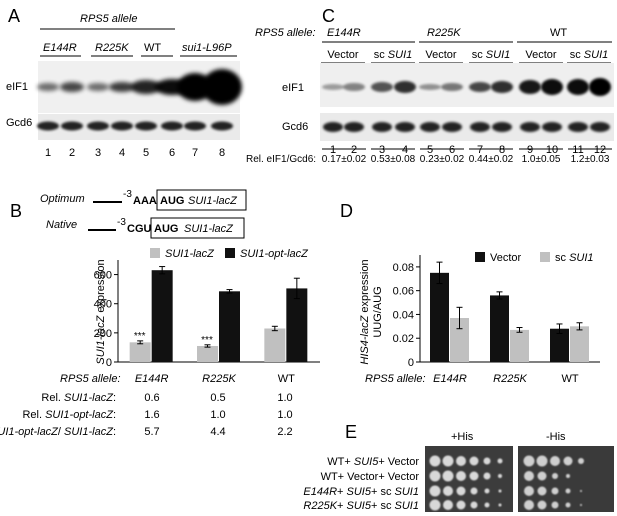 The image size is (617, 516). Describe the element at coordinates (295, 127) in the screenshot. I see `panel-c-row-gcd6: Gcd6` at that location.